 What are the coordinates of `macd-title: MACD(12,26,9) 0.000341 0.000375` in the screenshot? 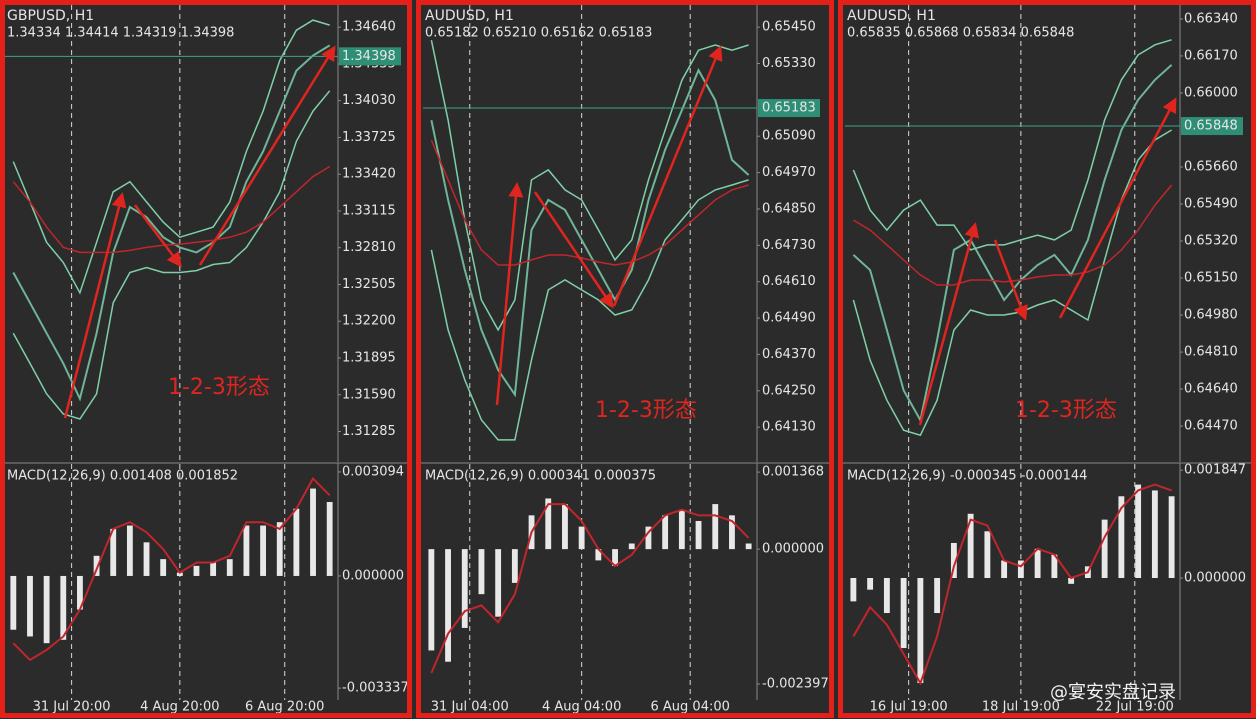 It's located at (540, 476).